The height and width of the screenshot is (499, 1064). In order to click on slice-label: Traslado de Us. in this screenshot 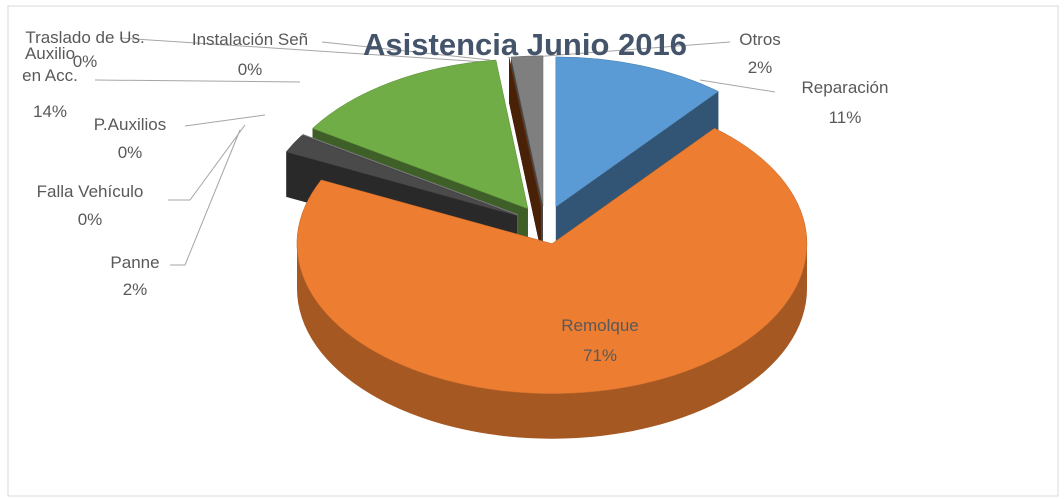, I will do `click(85, 37)`.